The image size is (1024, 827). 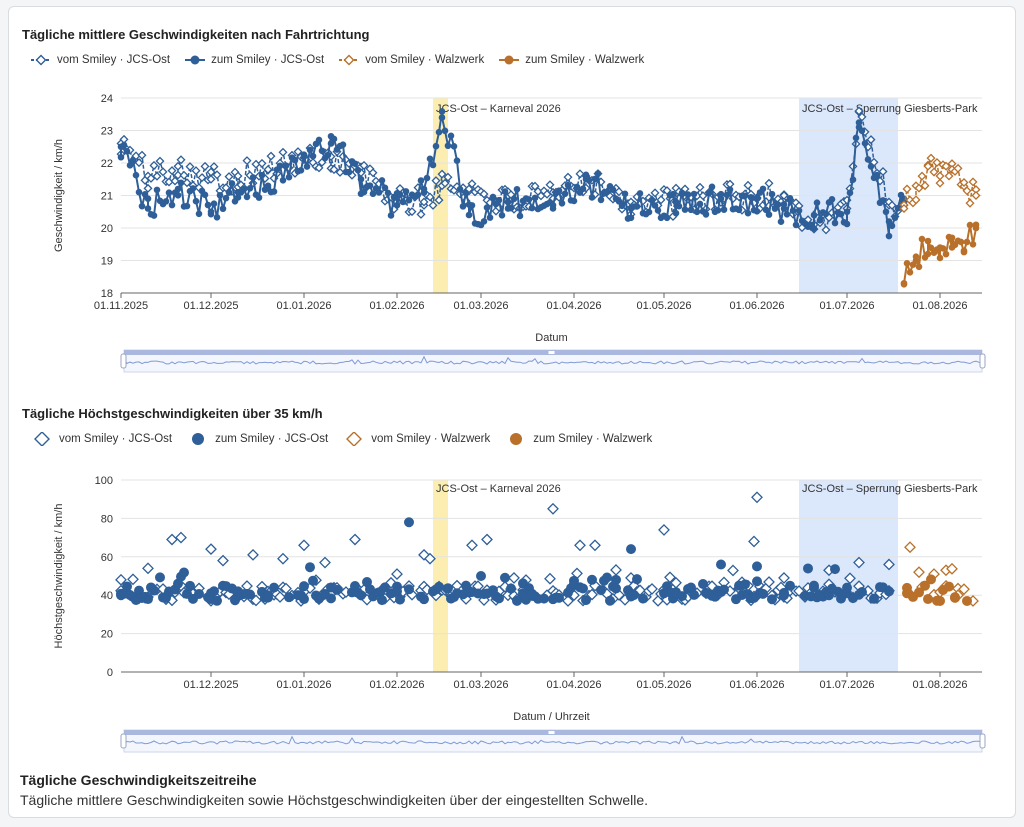 I want to click on legend-label: vom Smiley · JCS-Ost, so click(x=116, y=439).